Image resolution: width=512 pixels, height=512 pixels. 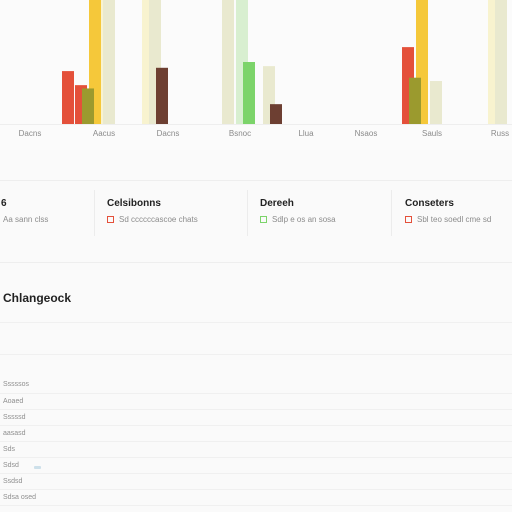 What do you see at coordinates (13, 401) in the screenshot?
I see `log-item: Aoaed` at bounding box center [13, 401].